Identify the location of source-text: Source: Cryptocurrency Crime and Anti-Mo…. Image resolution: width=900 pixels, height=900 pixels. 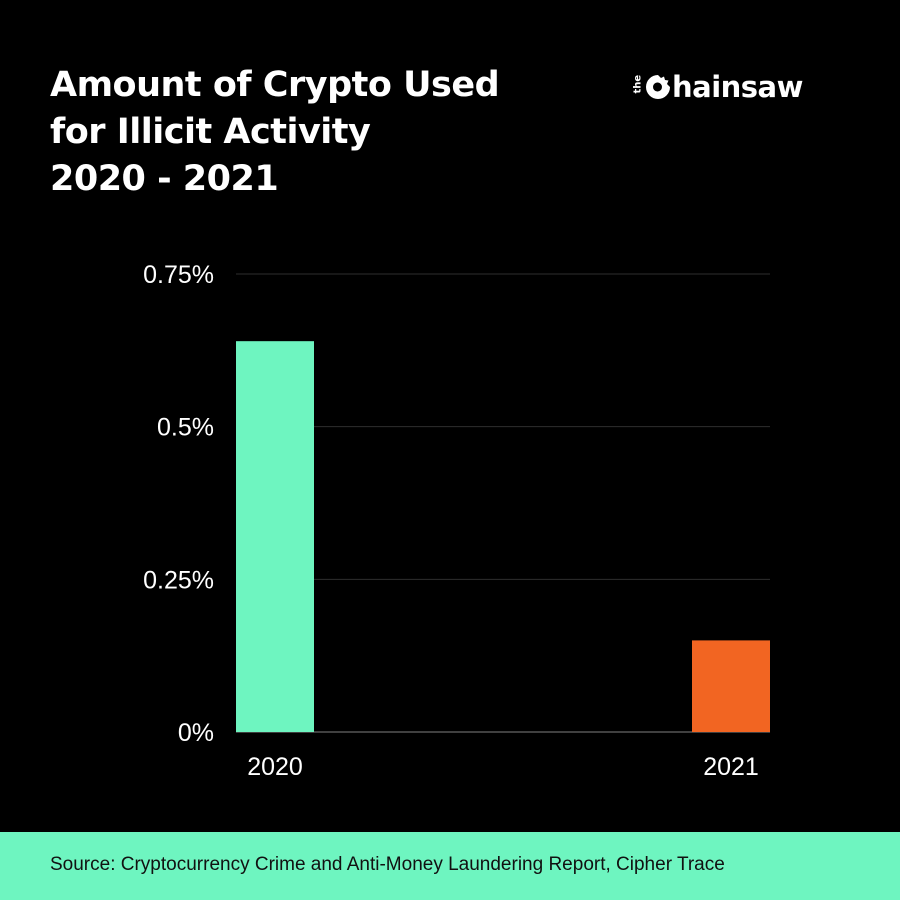
(387, 864).